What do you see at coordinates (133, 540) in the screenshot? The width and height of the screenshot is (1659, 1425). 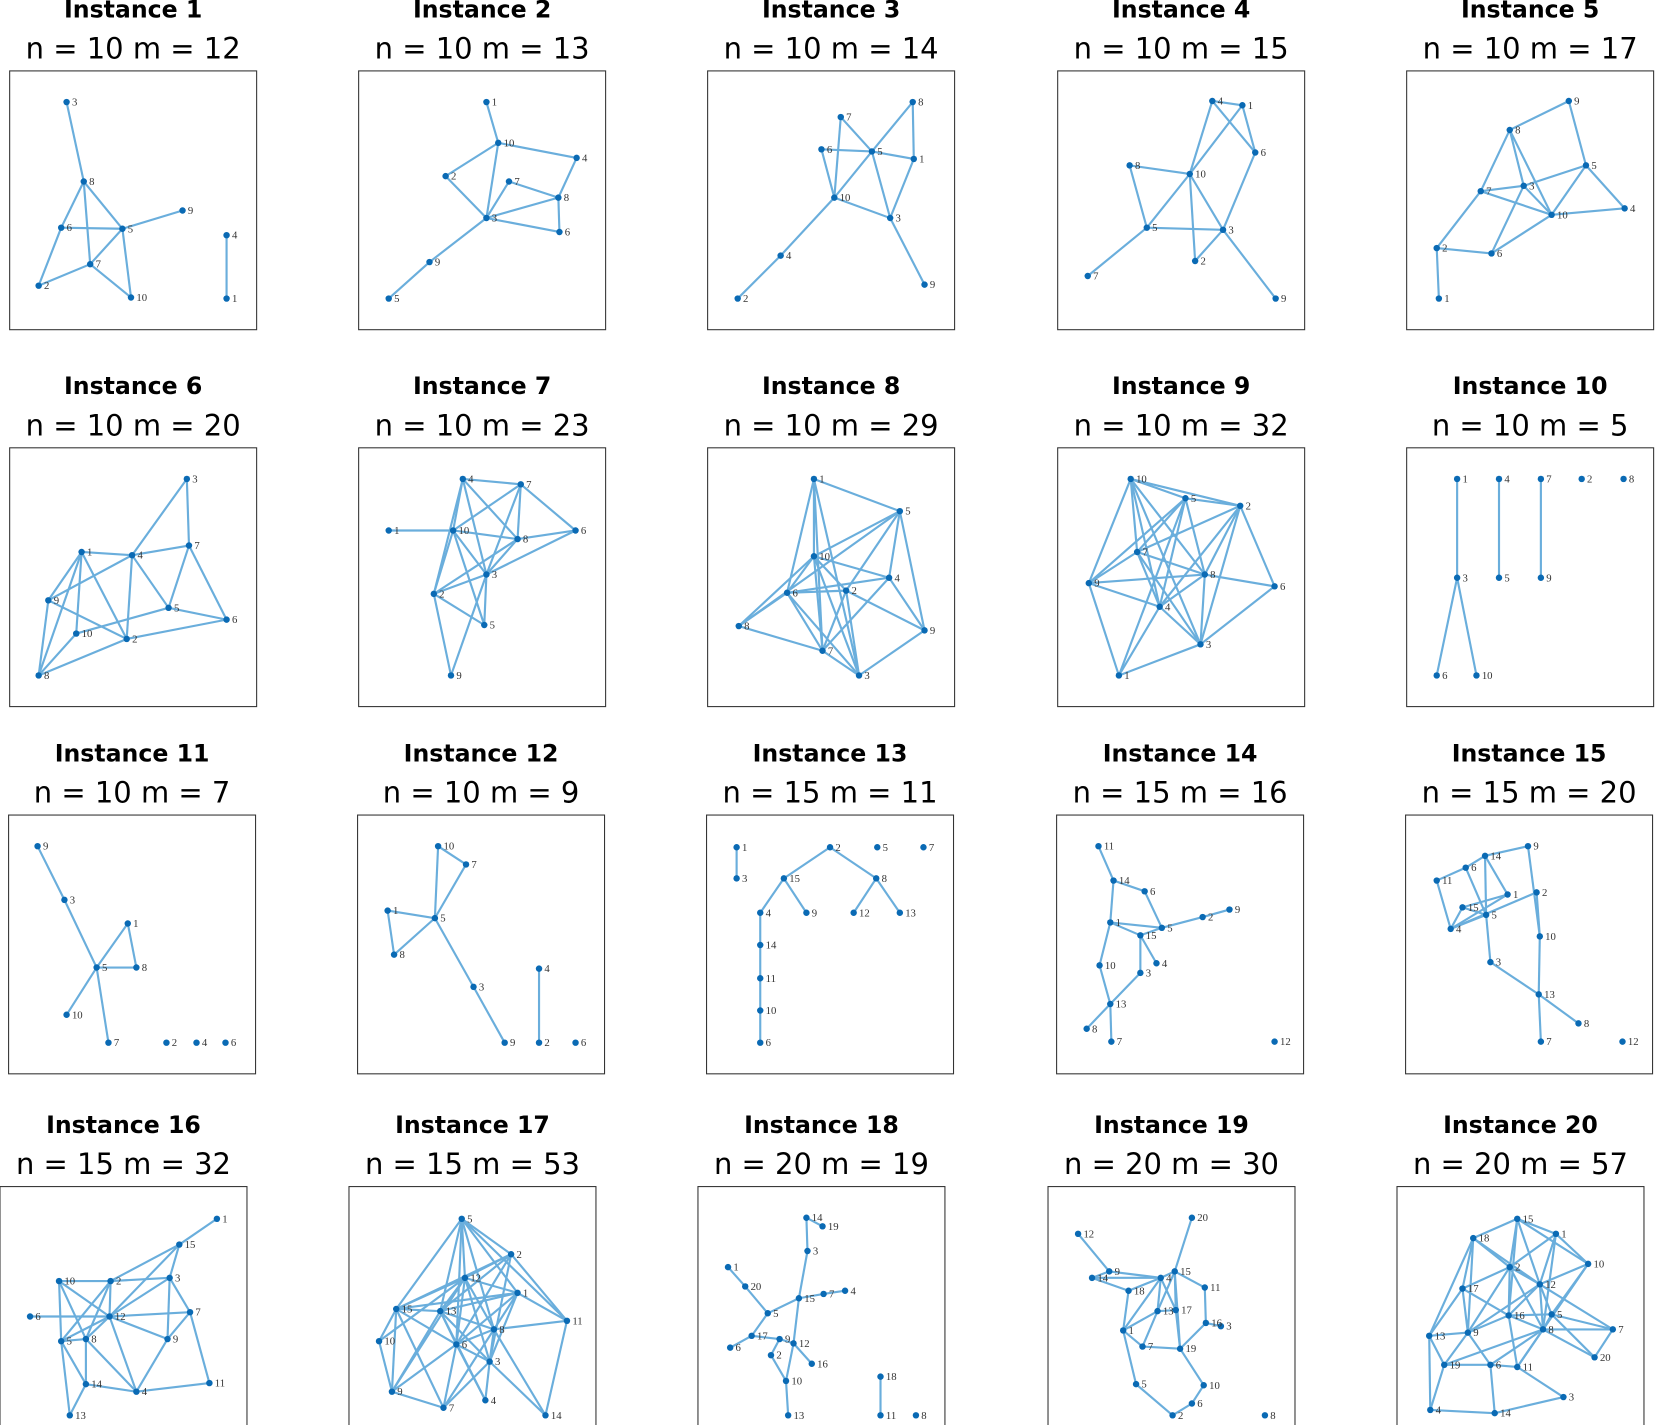 I see `graph-panel: Instance 6 n = 10 m = 20 1 2 3 4 5 6 7 8 9 10` at bounding box center [133, 540].